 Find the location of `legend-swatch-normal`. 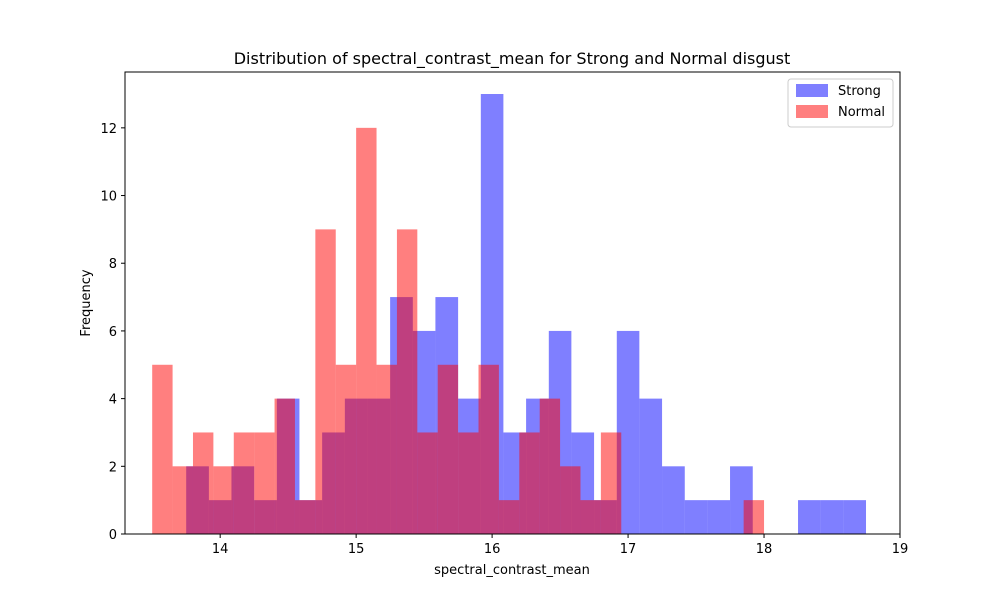

legend-swatch-normal is located at coordinates (812, 111).